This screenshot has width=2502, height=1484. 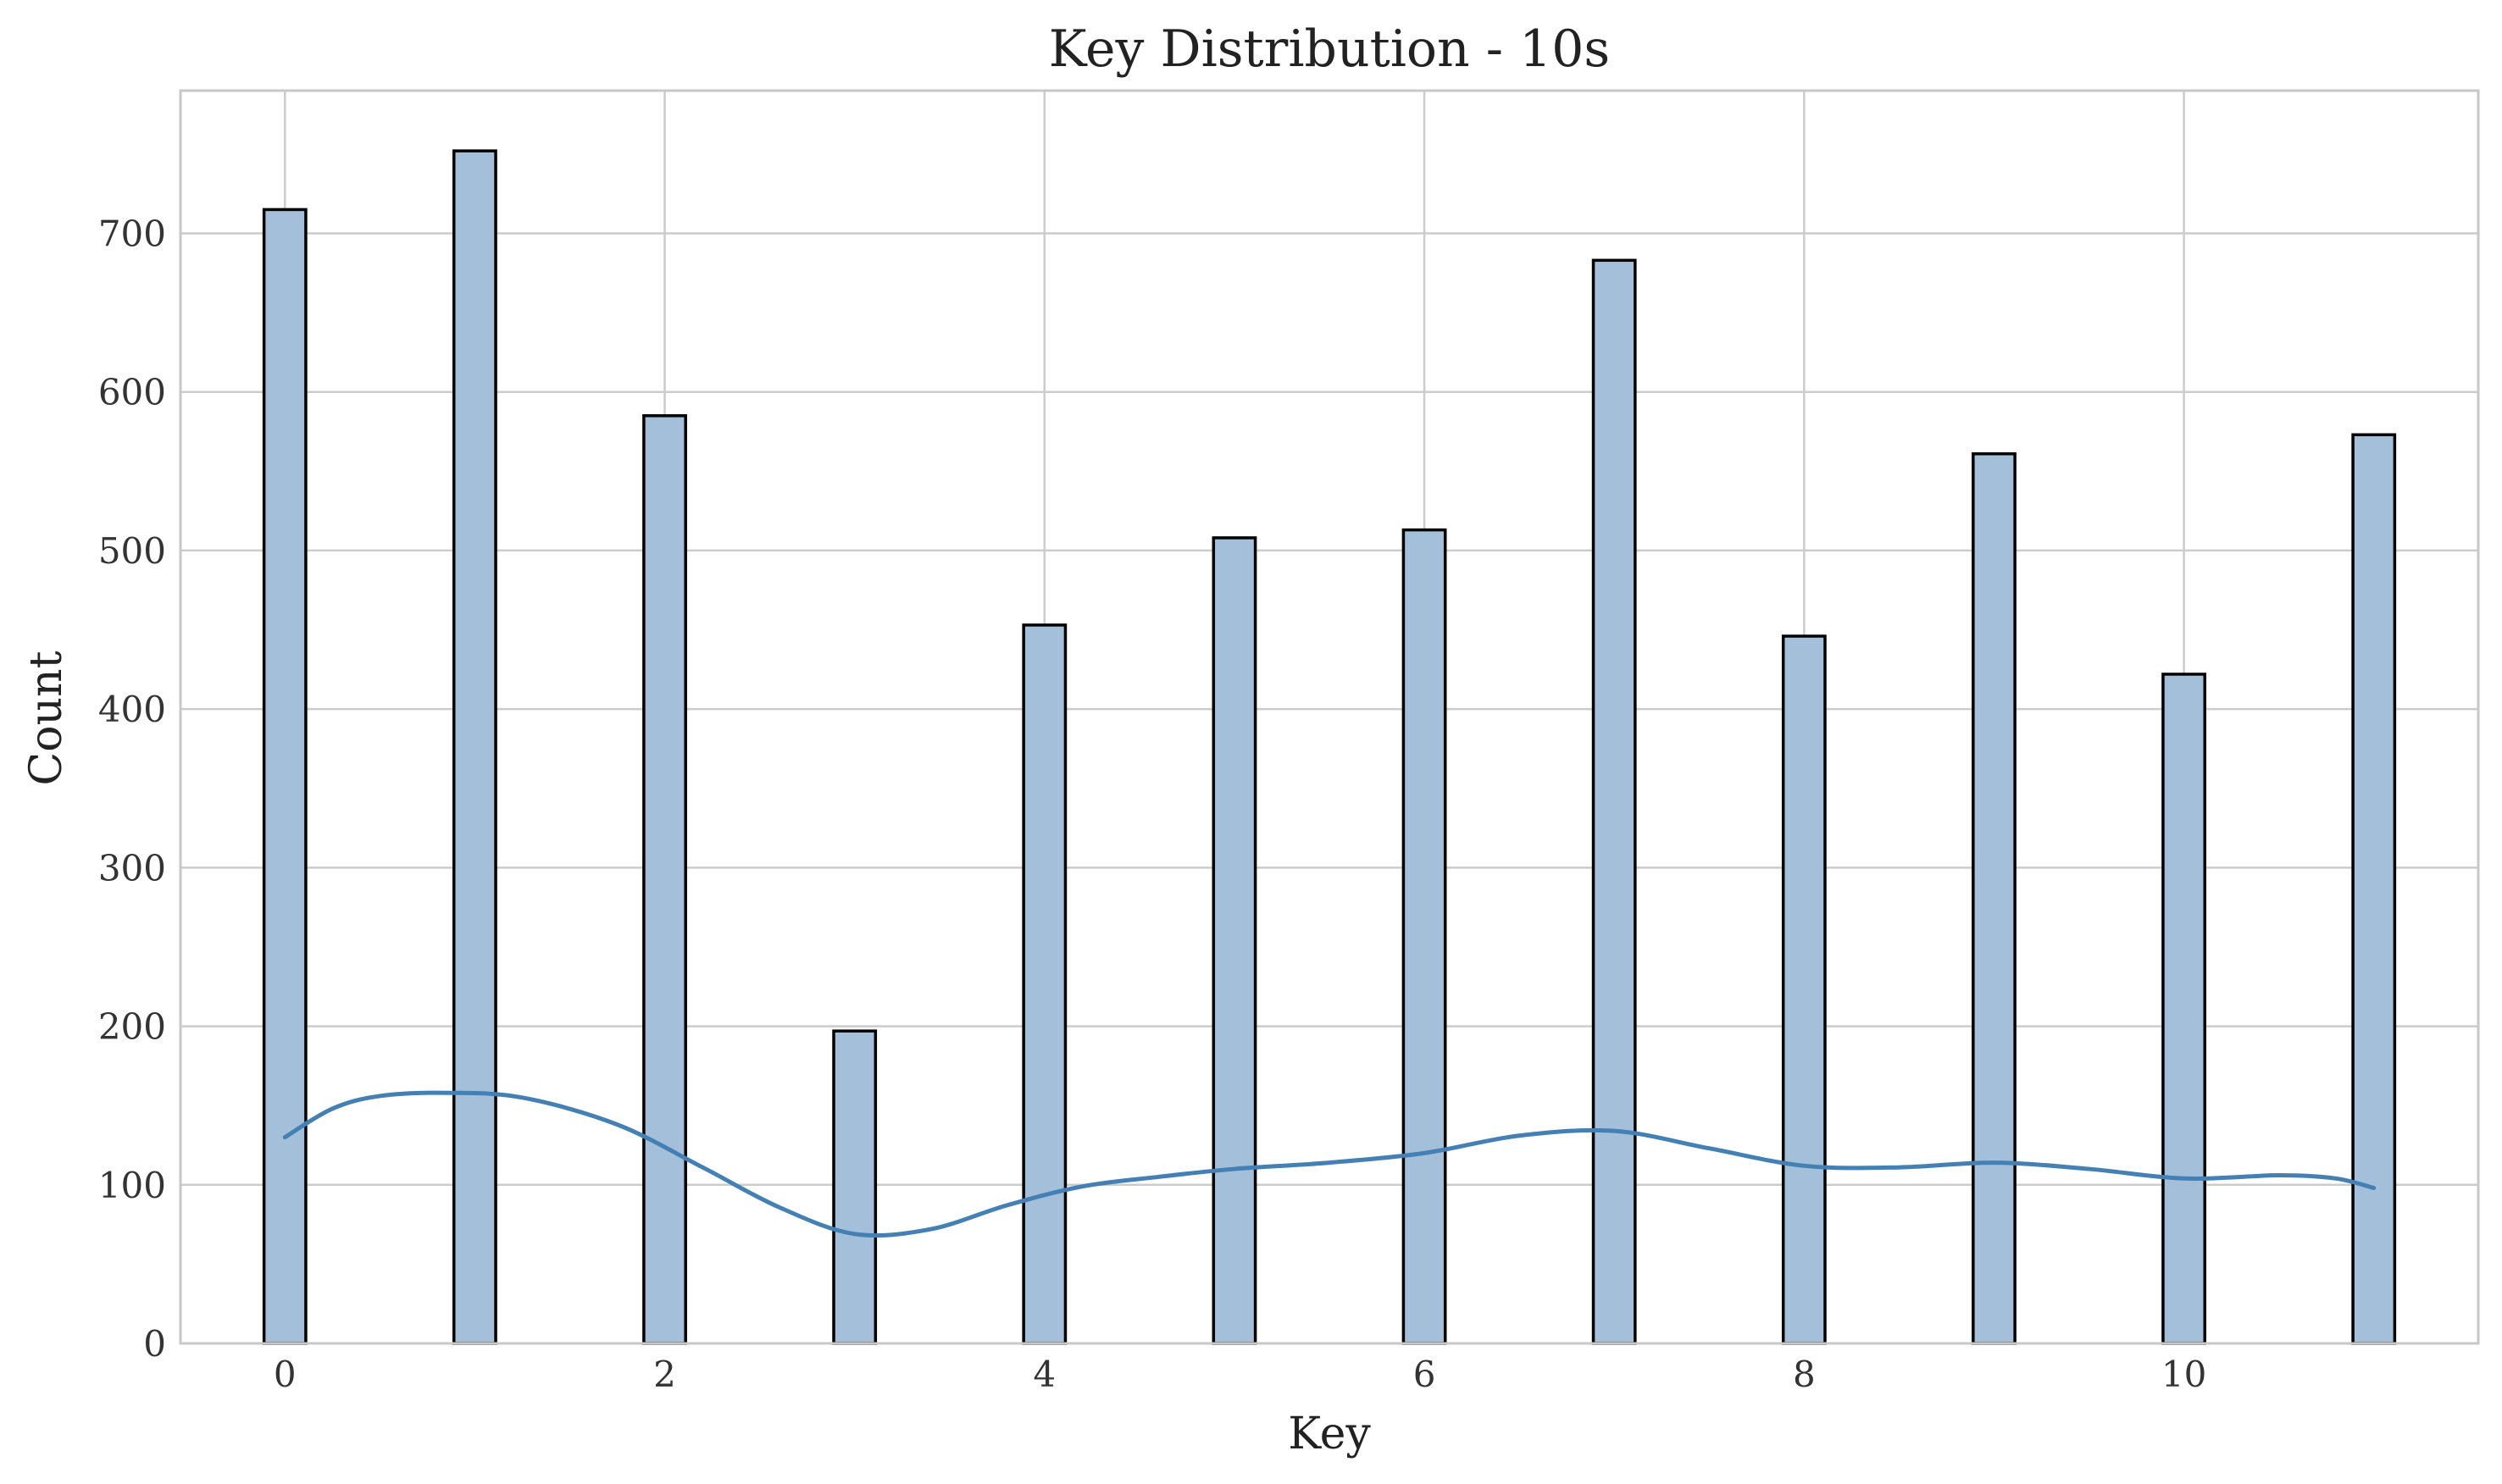 What do you see at coordinates (1424, 1374) in the screenshot?
I see `x-tick-label: 6` at bounding box center [1424, 1374].